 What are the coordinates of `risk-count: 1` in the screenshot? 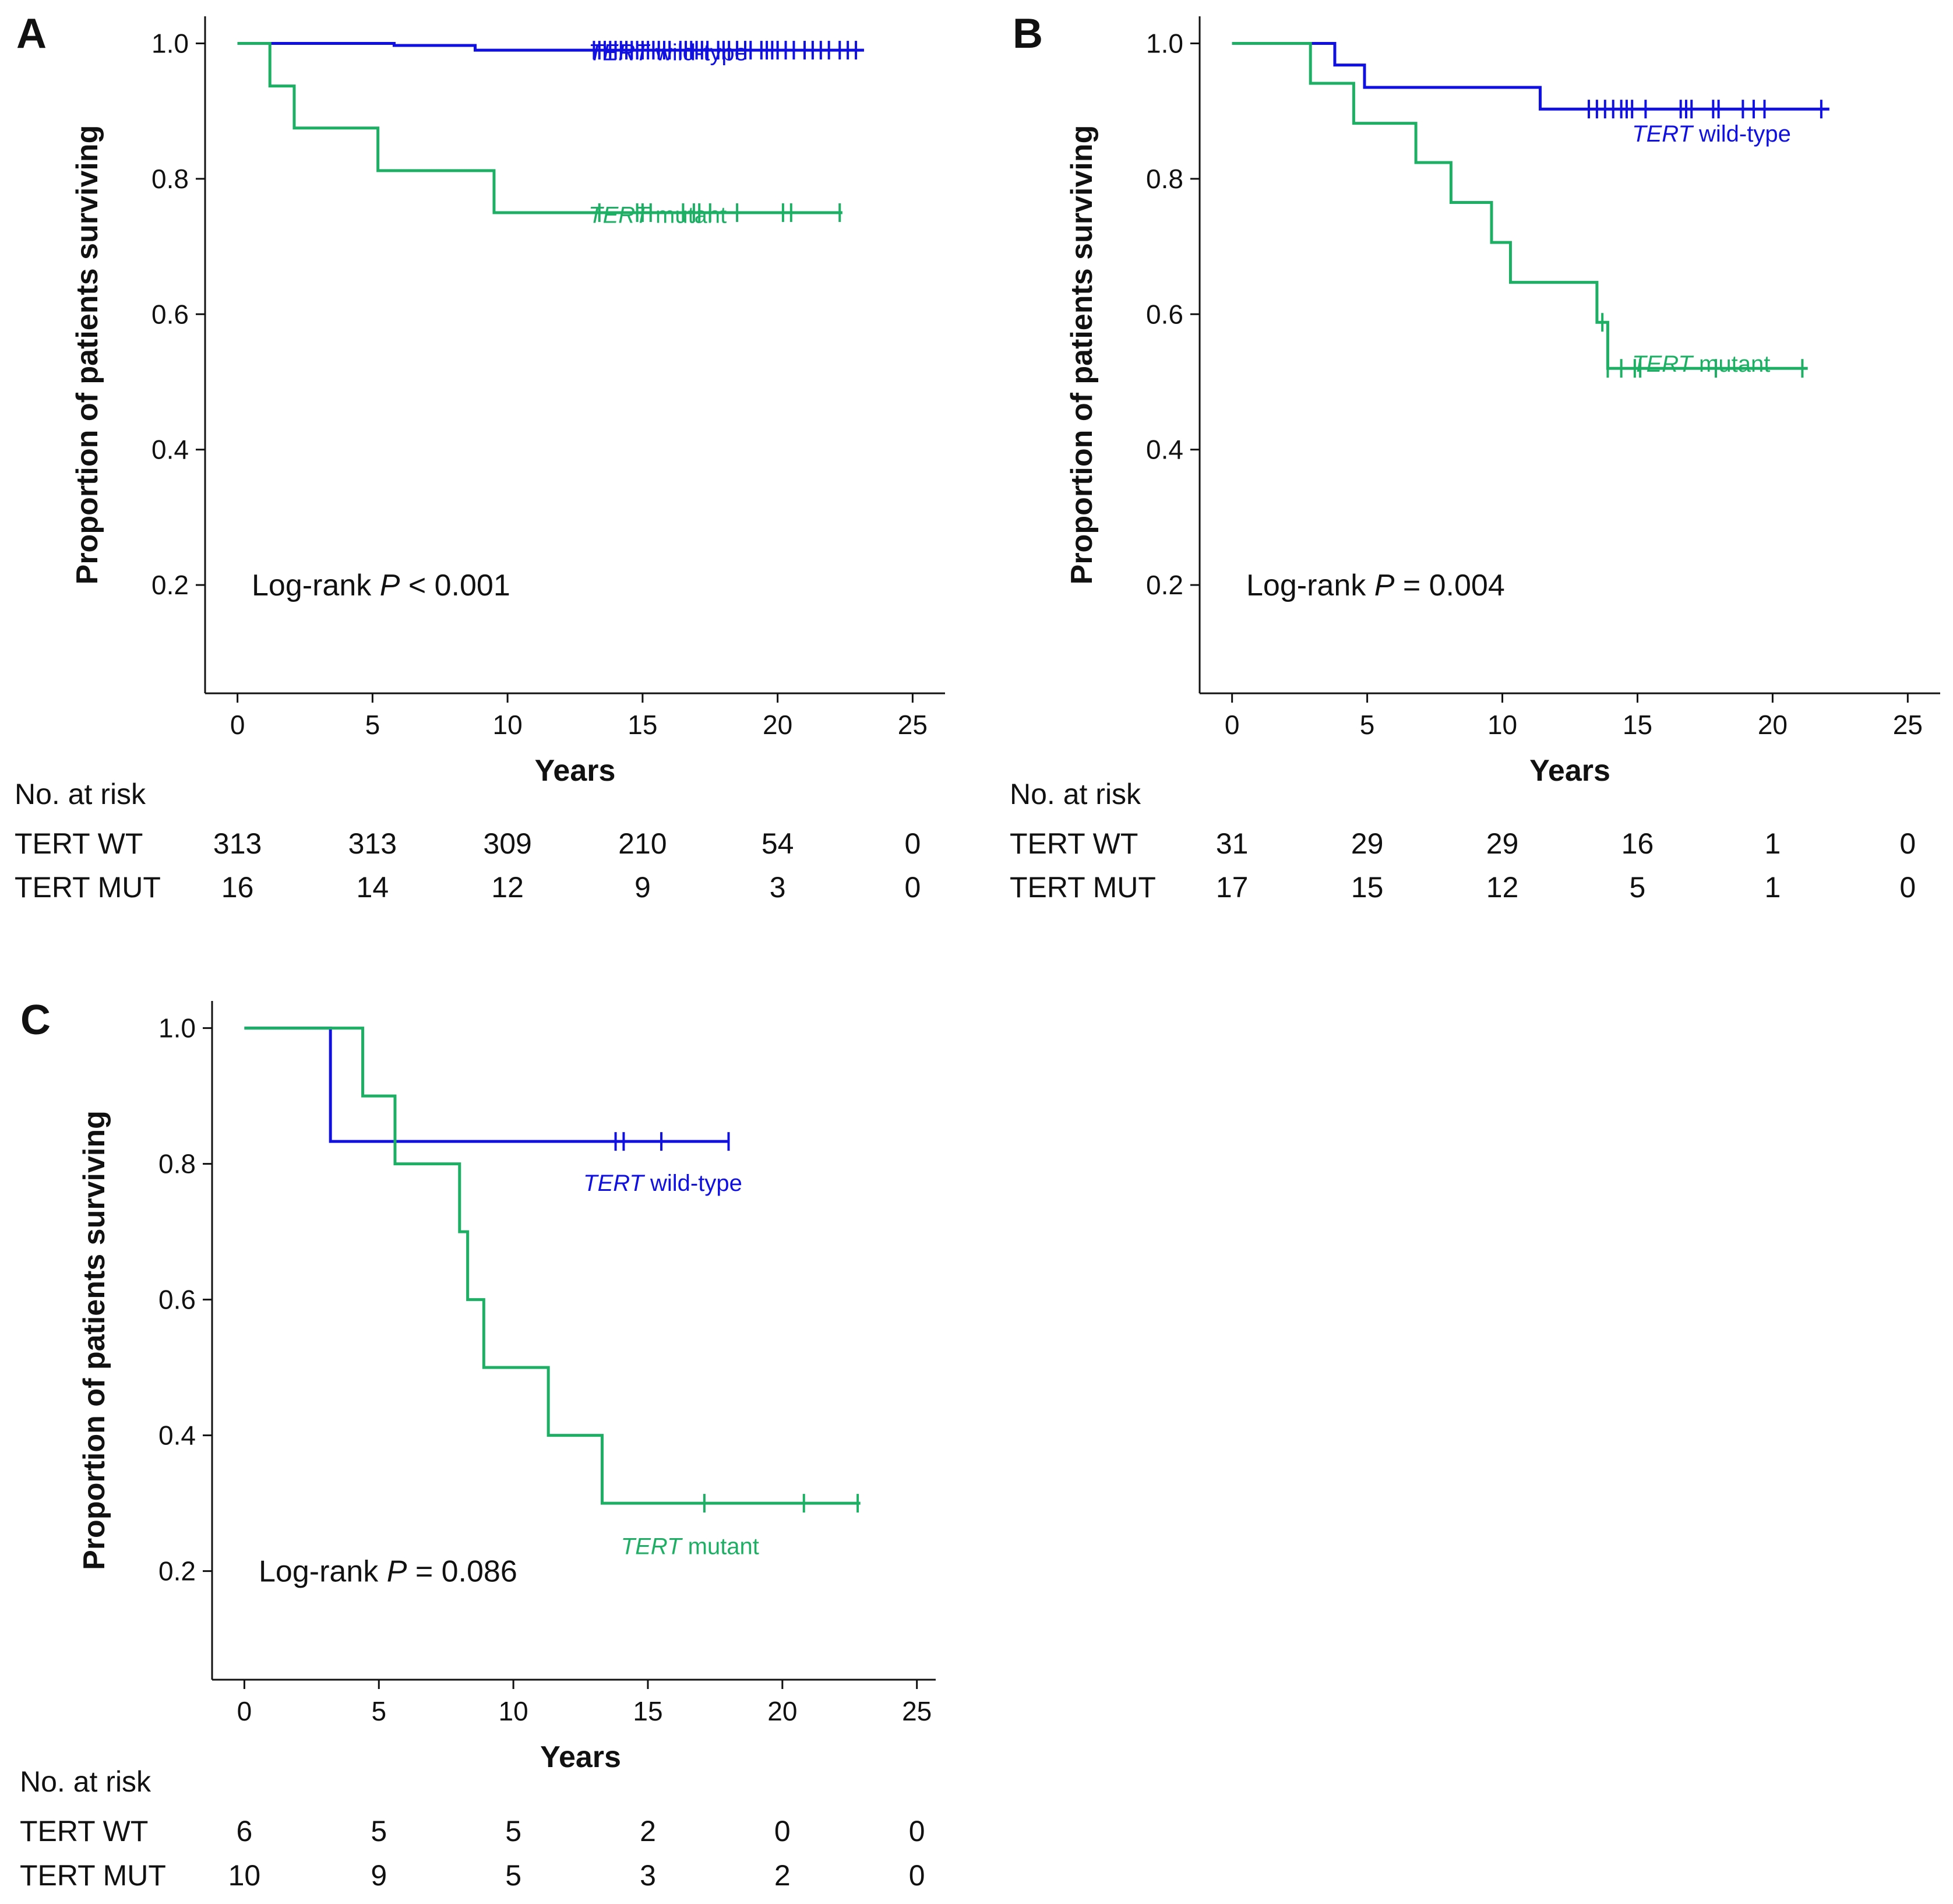 It's located at (1772, 843).